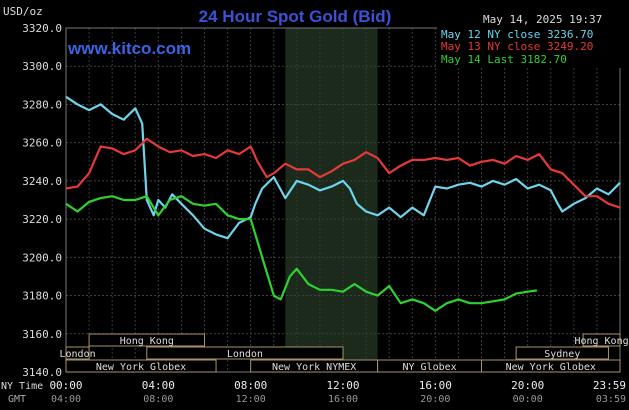 The width and height of the screenshot is (629, 410). I want to click on x-tick-label-ny: 20:00, so click(527, 385).